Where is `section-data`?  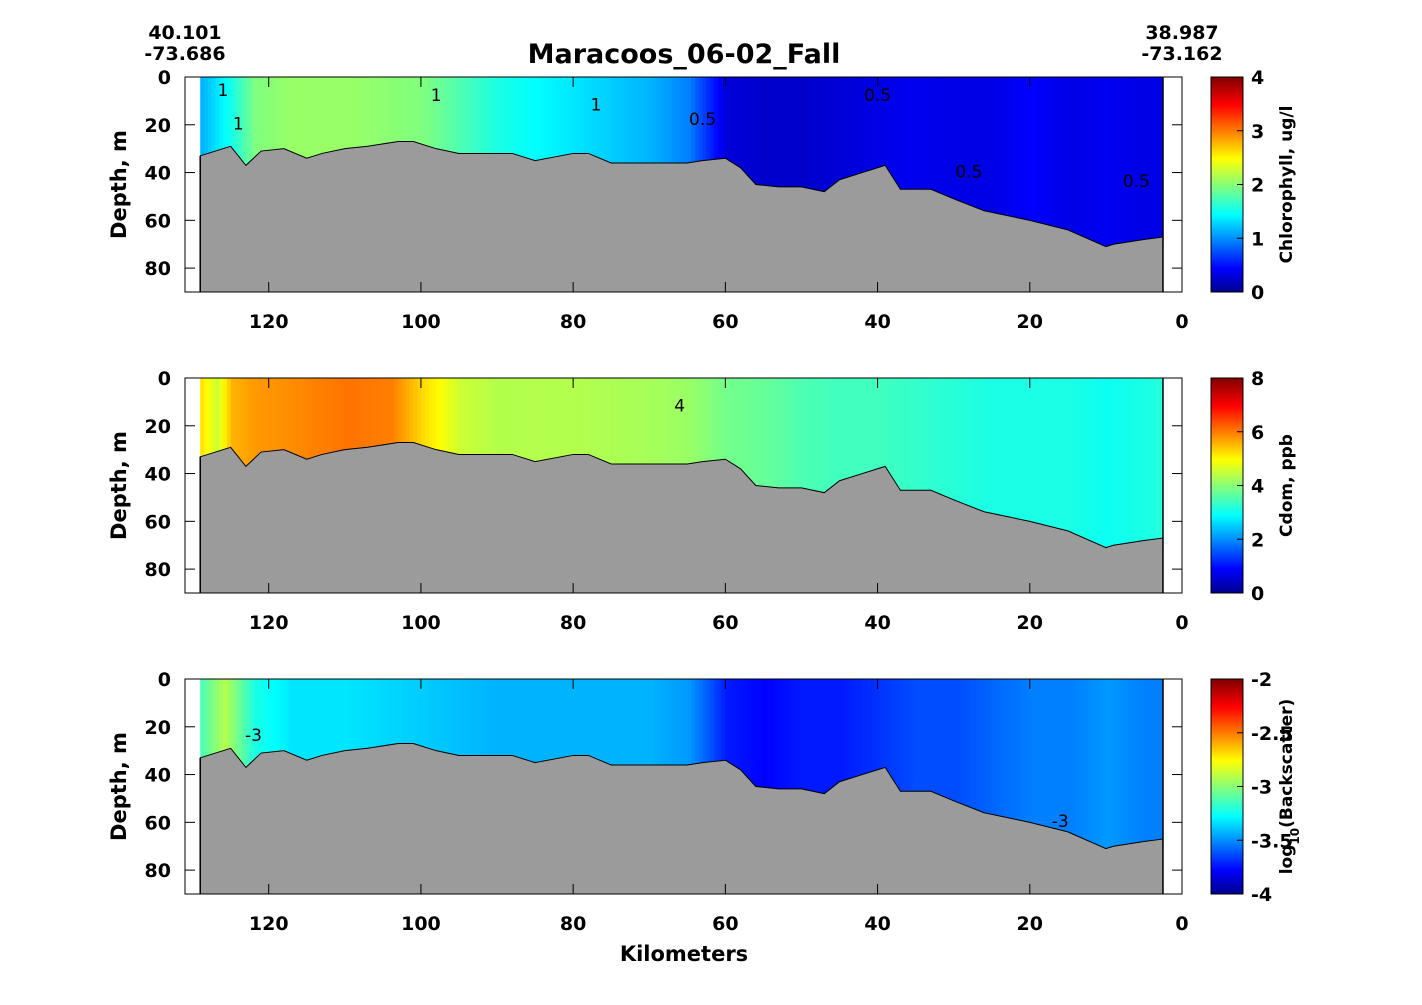 section-data is located at coordinates (682, 468).